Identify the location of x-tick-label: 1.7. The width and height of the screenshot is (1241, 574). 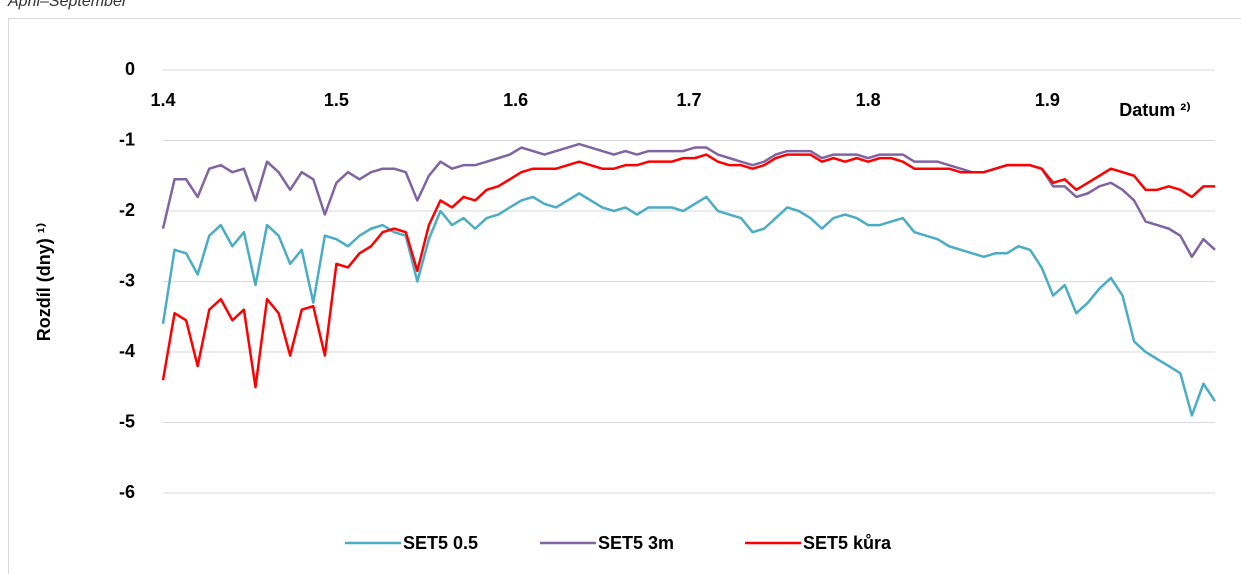
(688, 100).